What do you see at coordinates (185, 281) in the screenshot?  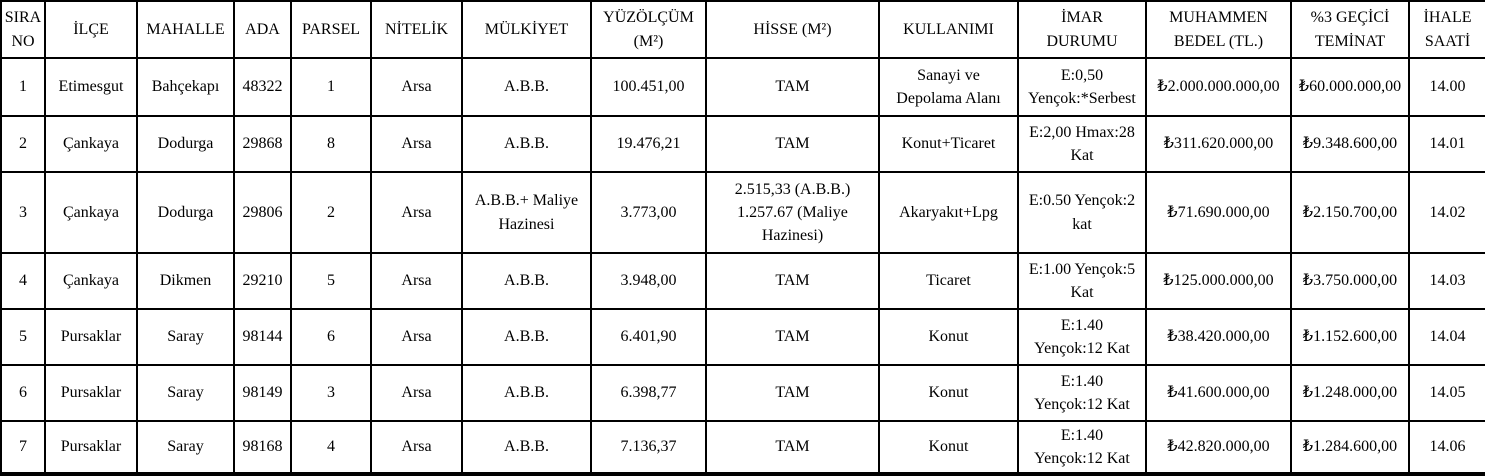 I see `cell-mahalle: Dikmen` at bounding box center [185, 281].